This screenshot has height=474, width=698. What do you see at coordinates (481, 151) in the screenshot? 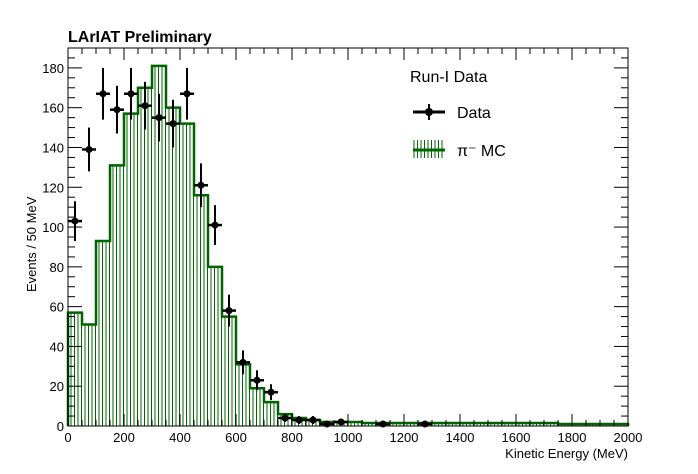
I see `legend-mc-label: π⁻ MC` at bounding box center [481, 151].